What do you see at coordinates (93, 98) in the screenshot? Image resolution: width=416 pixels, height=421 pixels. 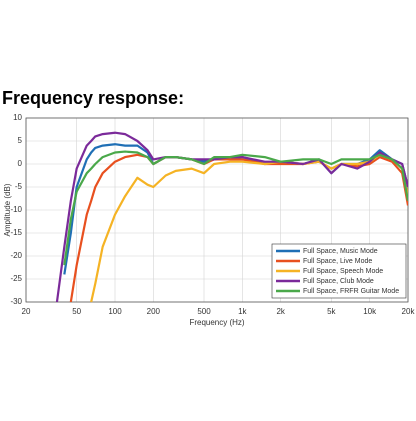 I see `chart-title: Frequency response:` at bounding box center [93, 98].